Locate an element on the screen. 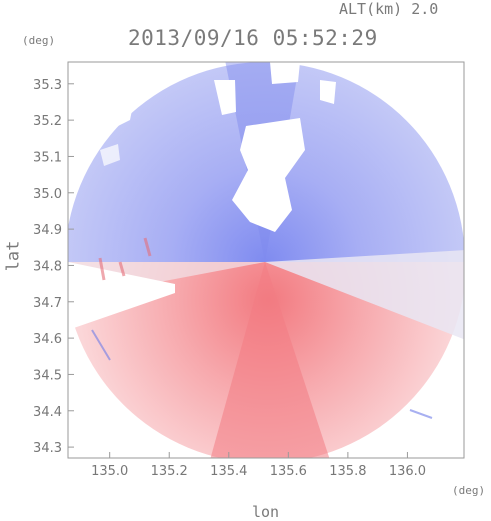 The image size is (491, 521). clutter-streaks is located at coordinates (125, 259).